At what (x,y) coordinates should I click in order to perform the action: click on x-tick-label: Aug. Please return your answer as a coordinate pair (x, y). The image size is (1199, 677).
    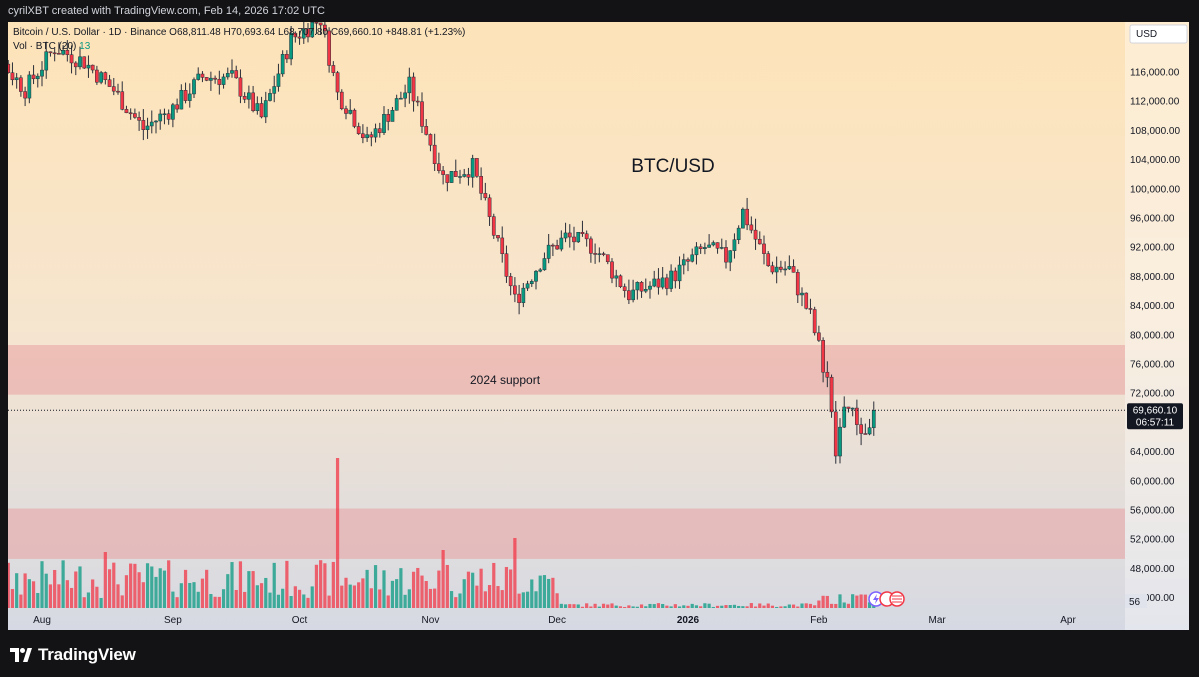
    Looking at the image, I should click on (42, 620).